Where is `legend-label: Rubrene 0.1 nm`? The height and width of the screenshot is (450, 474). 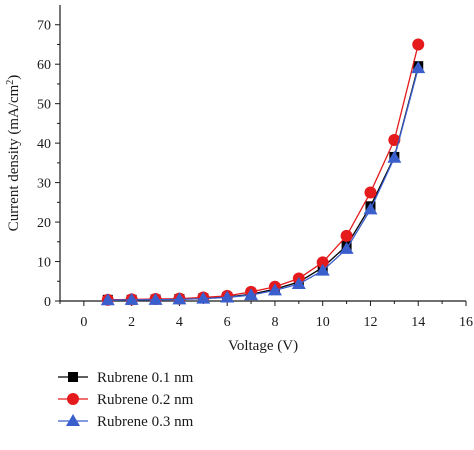
legend-label: Rubrene 0.1 nm is located at coordinates (145, 378).